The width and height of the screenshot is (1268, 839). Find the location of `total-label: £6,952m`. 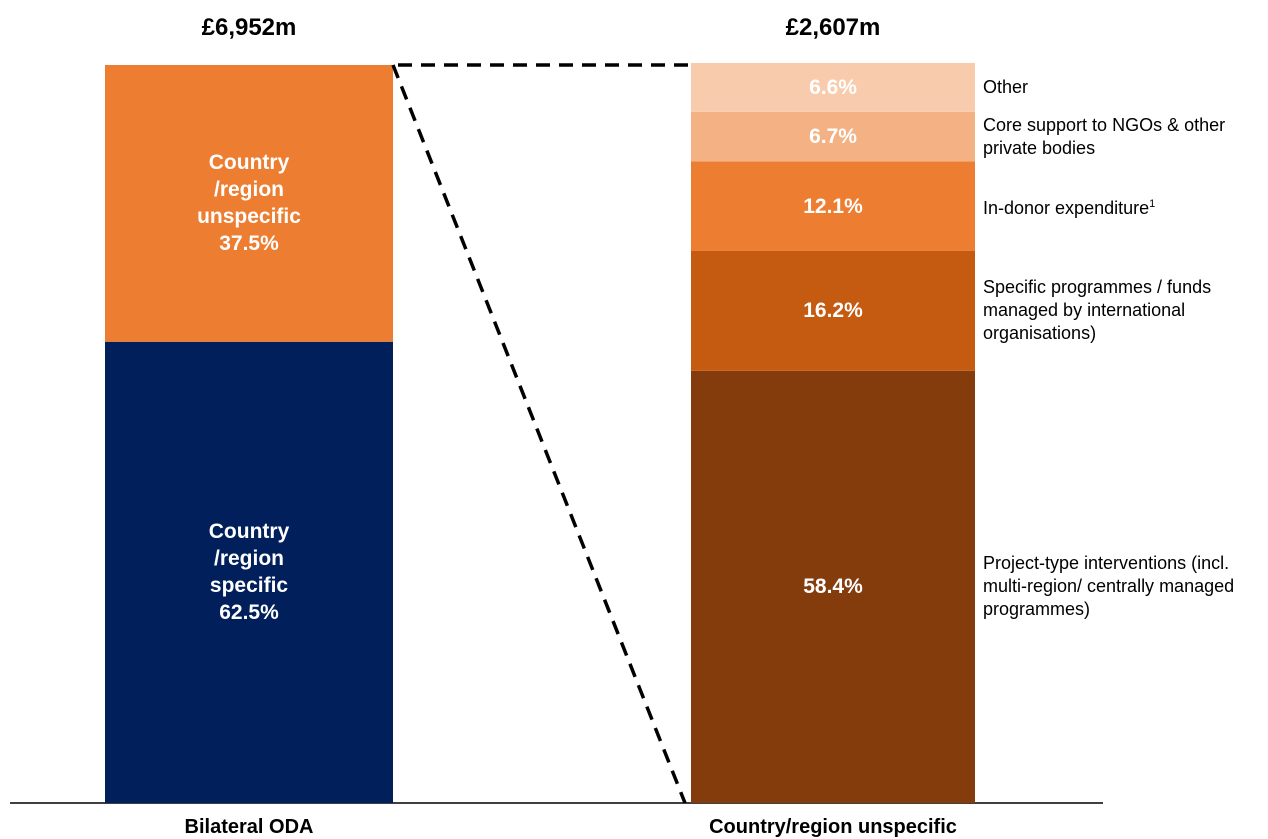

total-label: £6,952m is located at coordinates (249, 27).